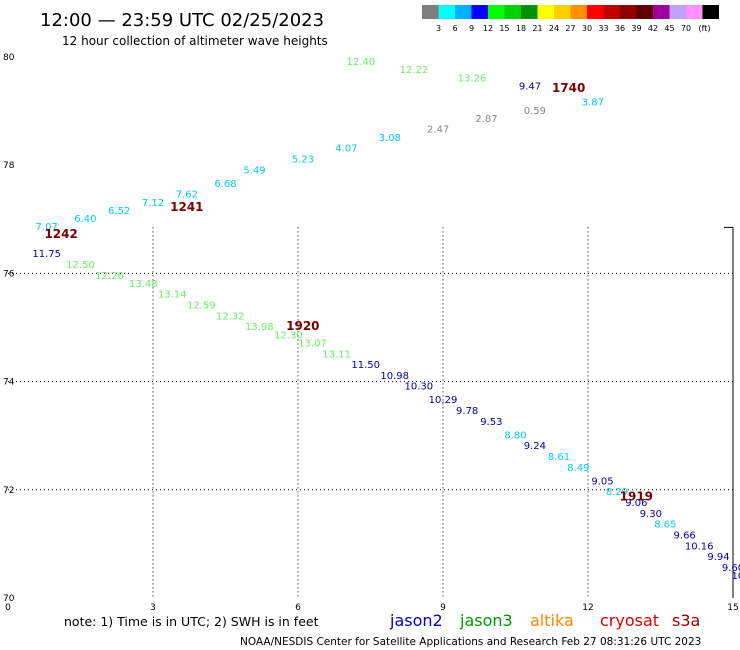  What do you see at coordinates (438, 28) in the screenshot?
I see `legend-label: 3` at bounding box center [438, 28].